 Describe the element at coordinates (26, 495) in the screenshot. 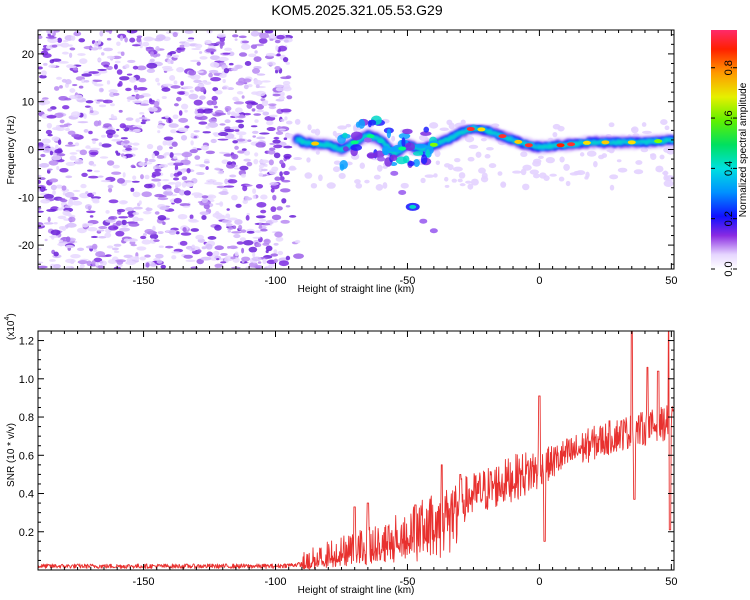

I see `snr-y-tick-label: 0.4` at that location.